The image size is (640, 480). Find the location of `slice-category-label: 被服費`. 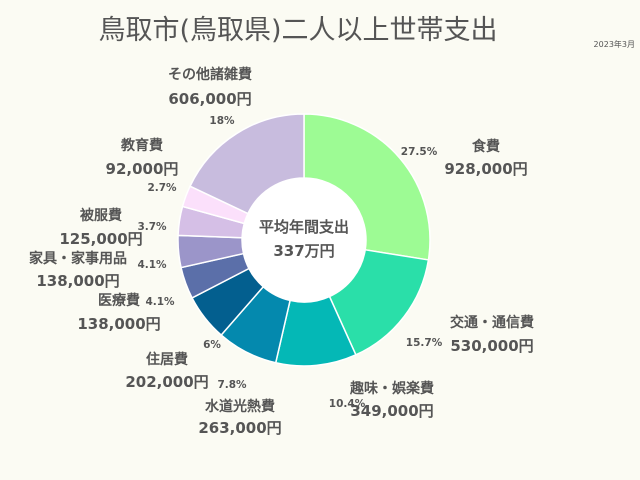

slice-category-label: 被服費 is located at coordinates (101, 215).